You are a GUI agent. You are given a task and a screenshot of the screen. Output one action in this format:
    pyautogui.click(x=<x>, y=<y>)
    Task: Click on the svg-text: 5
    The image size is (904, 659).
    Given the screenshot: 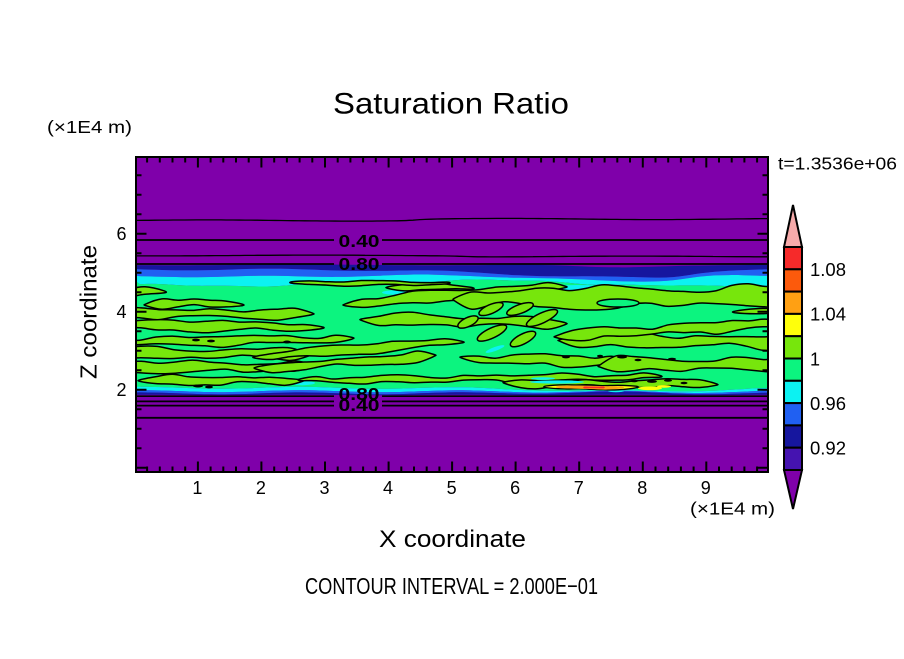 What is the action you would take?
    pyautogui.click(x=452, y=488)
    